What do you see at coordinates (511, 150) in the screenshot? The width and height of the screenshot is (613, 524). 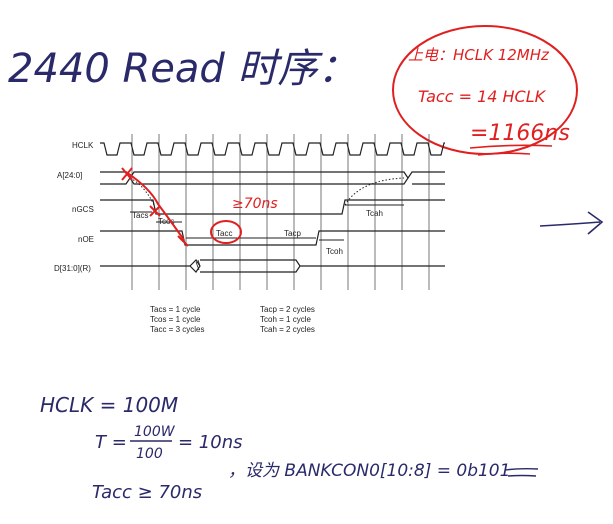 I see `note-underline` at bounding box center [511, 150].